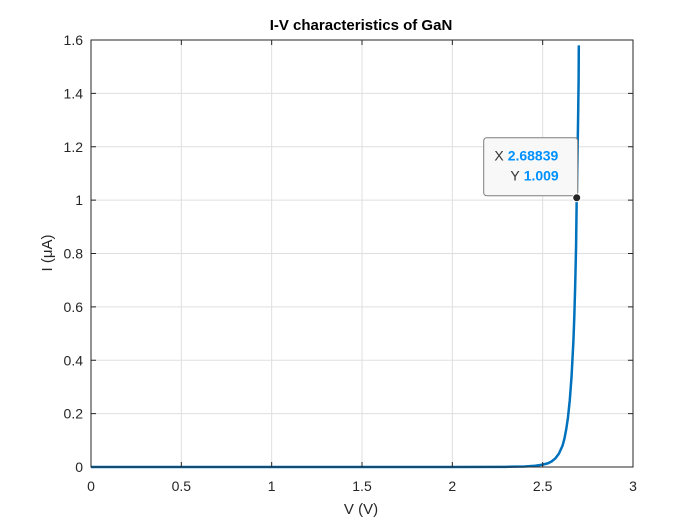  I want to click on x-tick-label: 1.5, so click(362, 486).